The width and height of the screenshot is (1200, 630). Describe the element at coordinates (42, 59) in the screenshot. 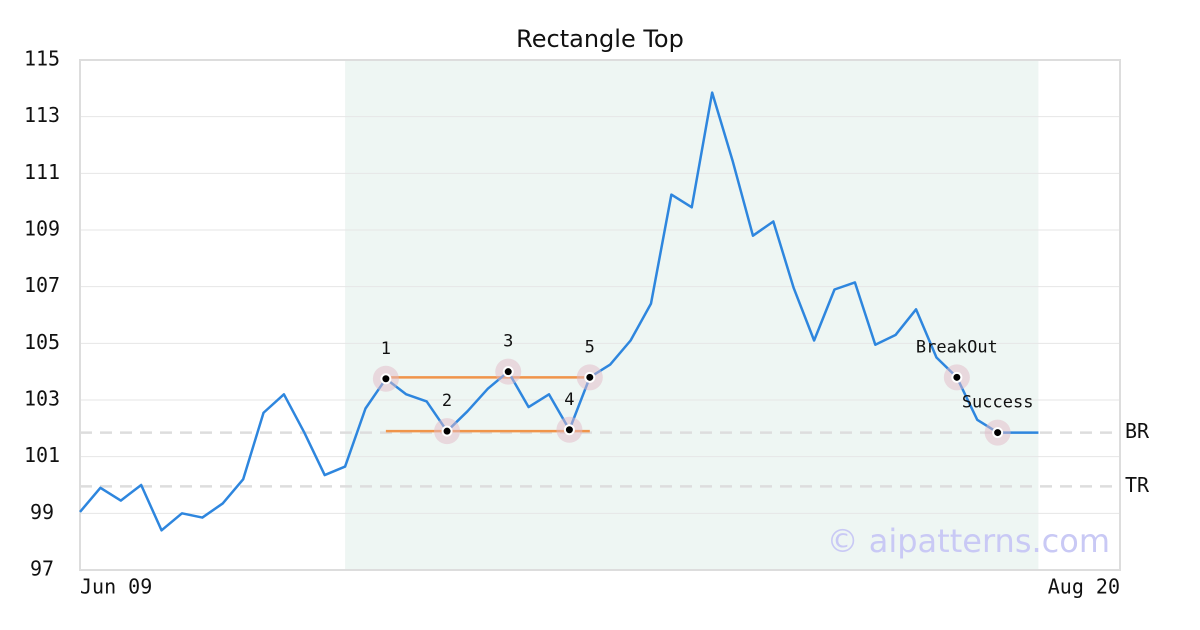

I see `y-tick-label: 115` at that location.